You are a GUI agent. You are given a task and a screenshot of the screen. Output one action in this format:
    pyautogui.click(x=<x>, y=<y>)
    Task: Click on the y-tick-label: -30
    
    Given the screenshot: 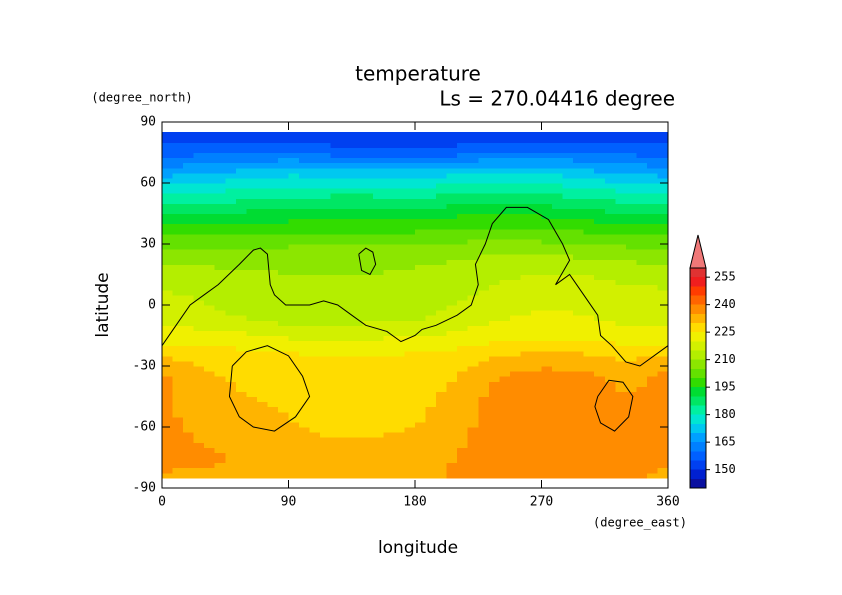 What is the action you would take?
    pyautogui.click(x=144, y=366)
    